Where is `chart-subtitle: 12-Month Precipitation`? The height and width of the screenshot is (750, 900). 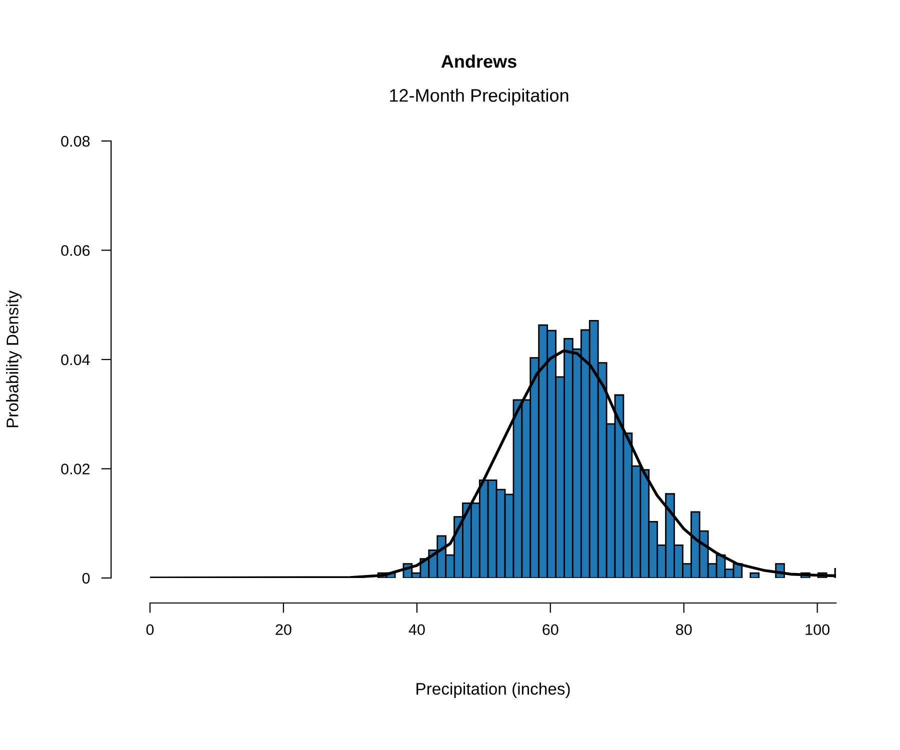 chart-subtitle: 12-Month Precipitation is located at coordinates (479, 97).